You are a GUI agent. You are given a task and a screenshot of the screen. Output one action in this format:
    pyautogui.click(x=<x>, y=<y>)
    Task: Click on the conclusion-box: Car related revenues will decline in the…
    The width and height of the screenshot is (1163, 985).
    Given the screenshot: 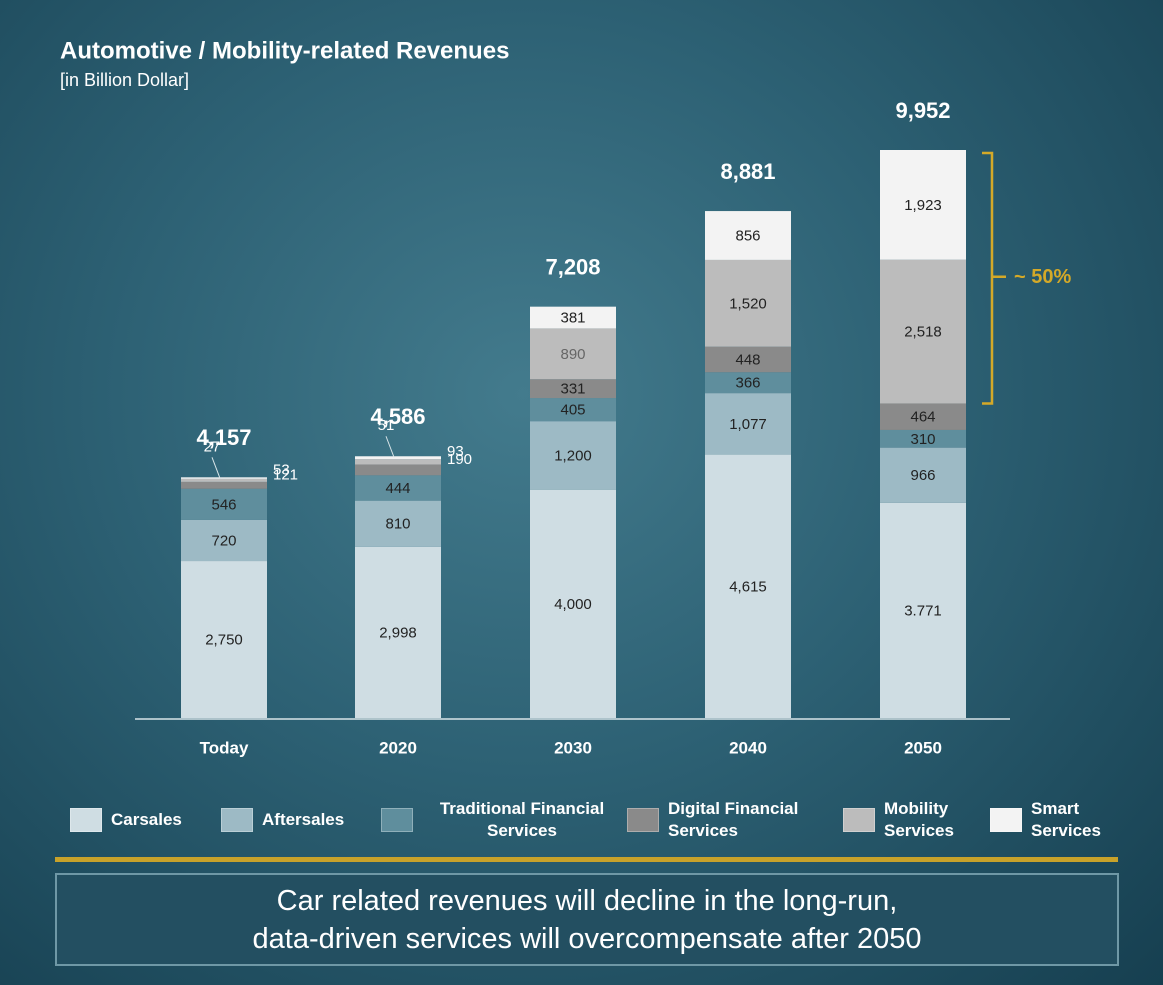 What is the action you would take?
    pyautogui.click(x=587, y=919)
    